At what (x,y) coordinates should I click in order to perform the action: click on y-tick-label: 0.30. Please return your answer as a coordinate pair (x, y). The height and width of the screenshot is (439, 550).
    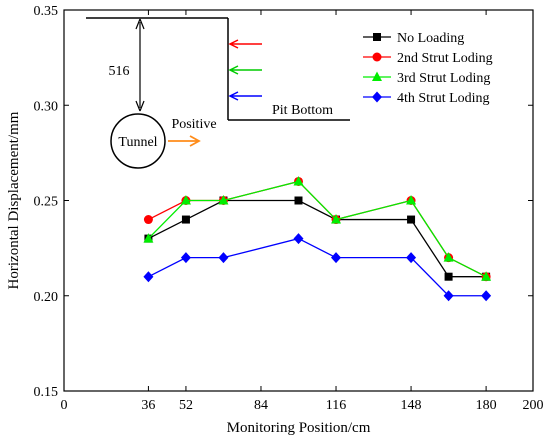
    Looking at the image, I should click on (46, 106).